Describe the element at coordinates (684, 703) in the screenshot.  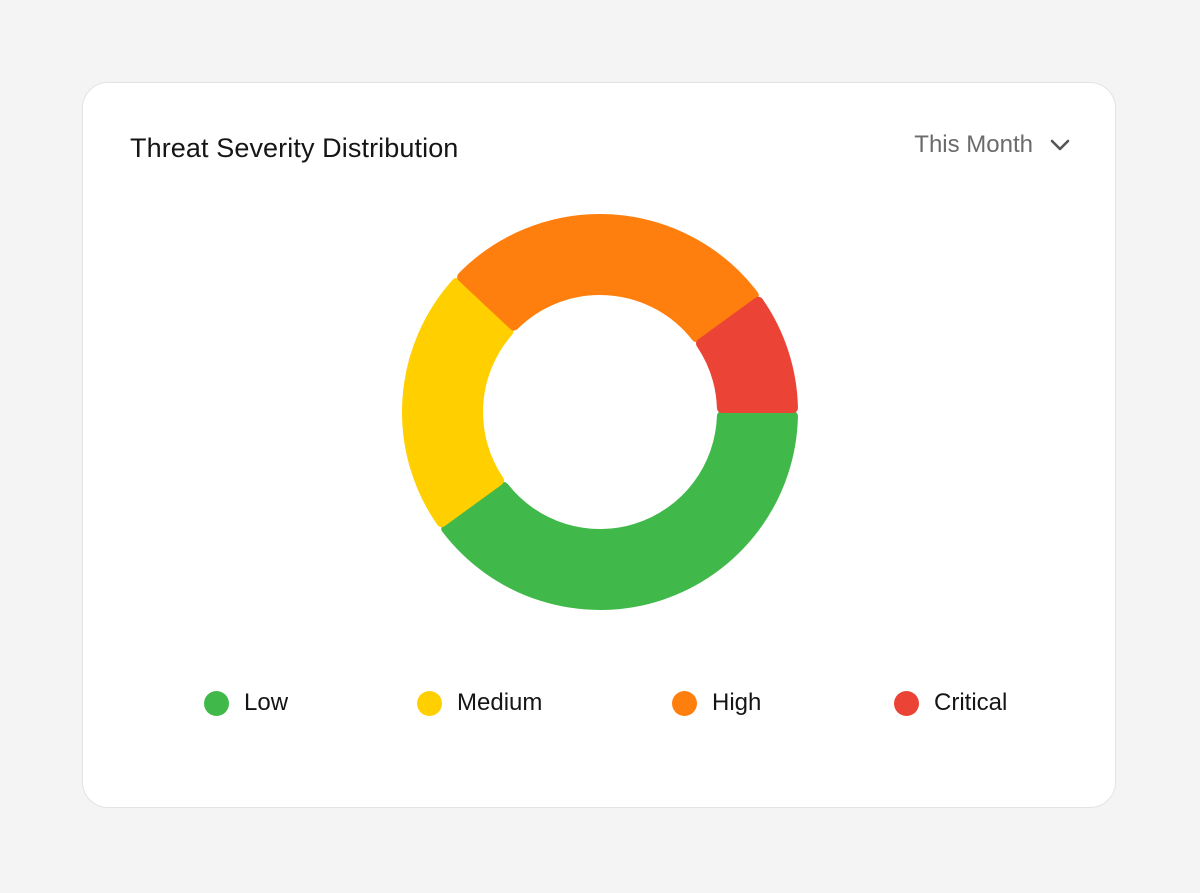
I see `legend-swatch-high` at that location.